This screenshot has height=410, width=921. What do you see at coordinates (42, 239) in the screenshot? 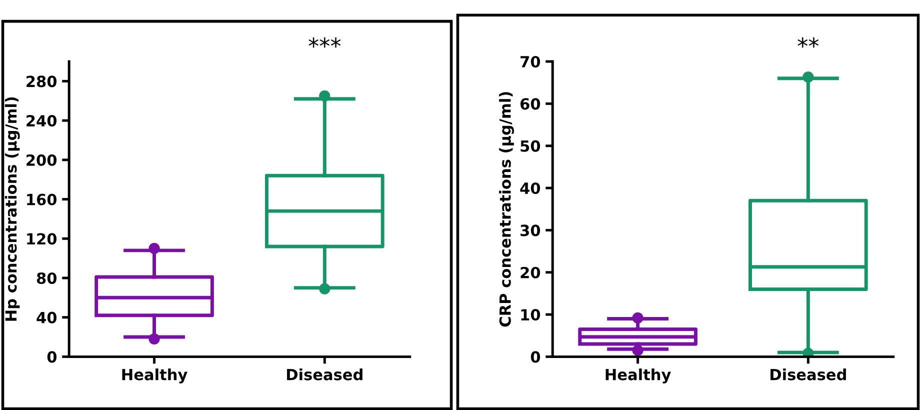
I see `y-tick-label: 120` at bounding box center [42, 239].